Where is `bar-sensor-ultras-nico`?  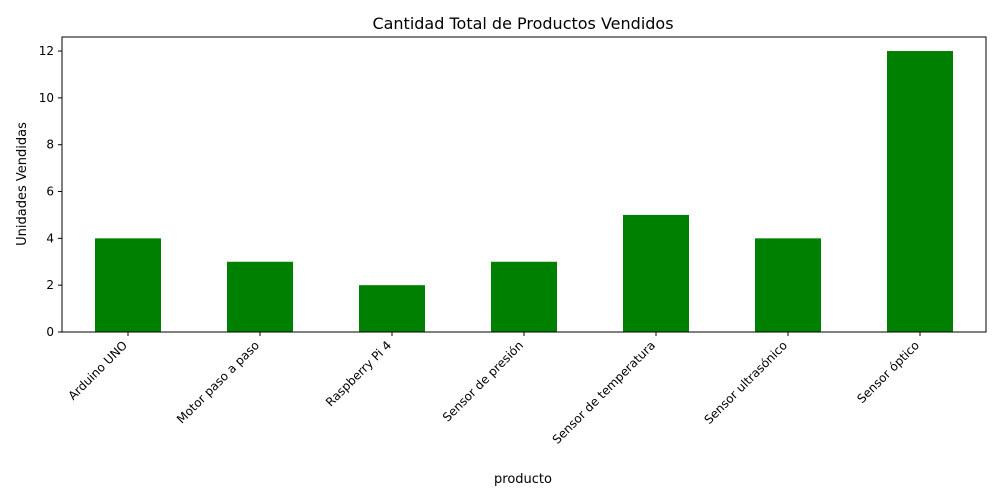 bar-sensor-ultras-nico is located at coordinates (788, 285).